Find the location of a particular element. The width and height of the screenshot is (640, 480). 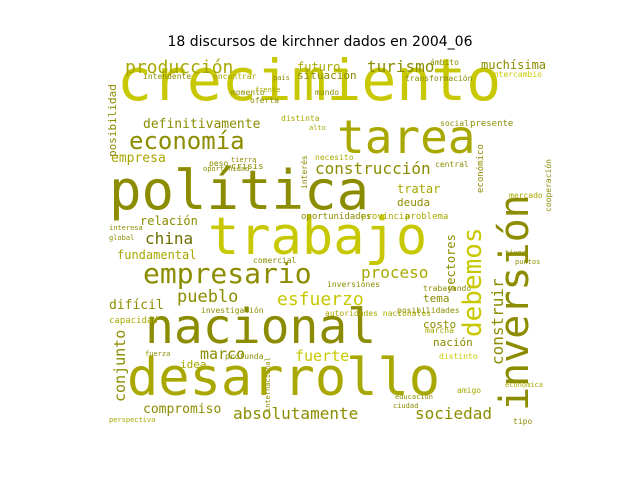

word: sociedad is located at coordinates (454, 413).